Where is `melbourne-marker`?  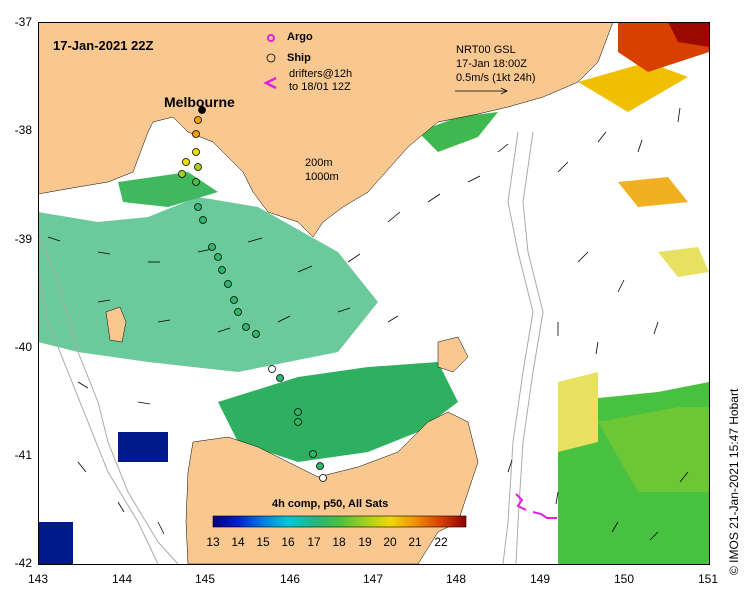 melbourne-marker is located at coordinates (202, 110).